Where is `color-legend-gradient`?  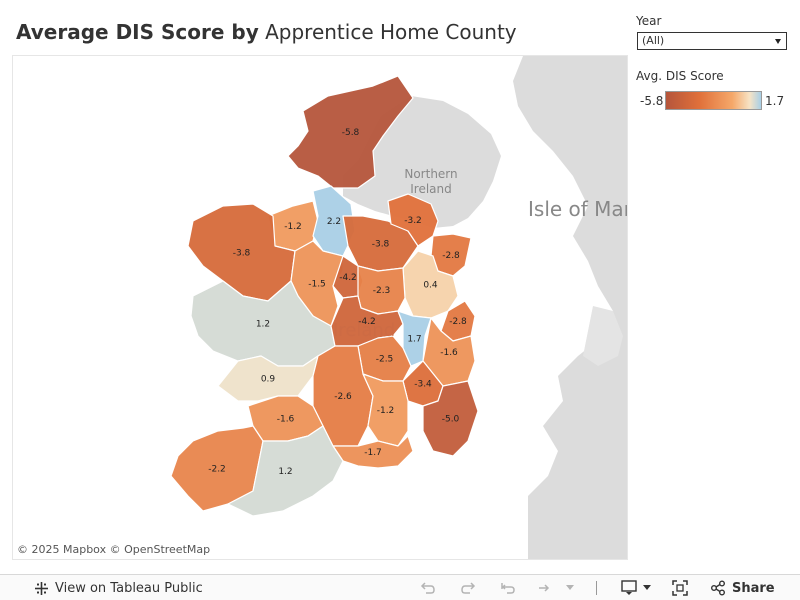
color-legend-gradient is located at coordinates (713, 100).